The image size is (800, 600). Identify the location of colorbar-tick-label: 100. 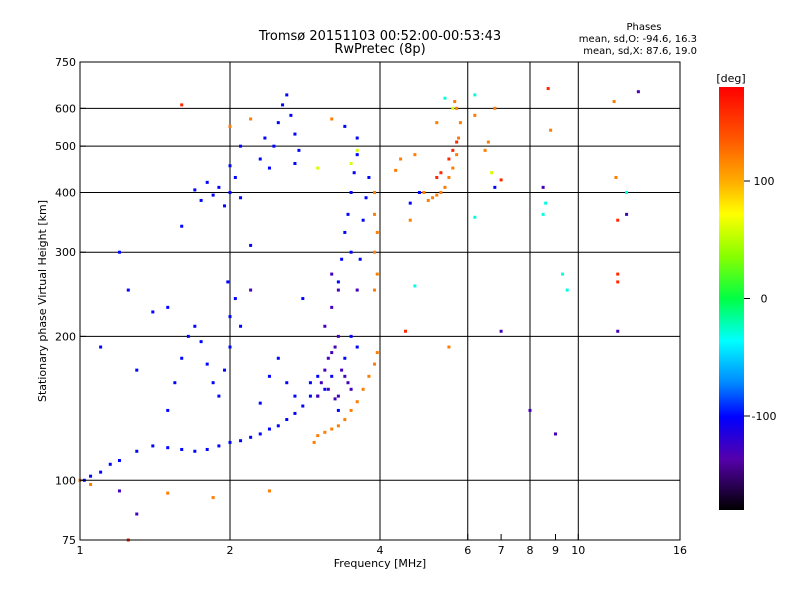
(764, 181).